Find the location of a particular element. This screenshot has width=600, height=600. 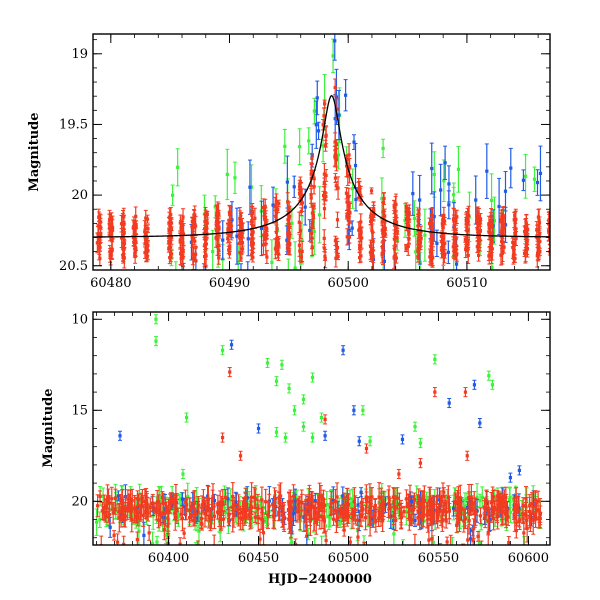

bottom-green-point is located at coordinates (326, 505).